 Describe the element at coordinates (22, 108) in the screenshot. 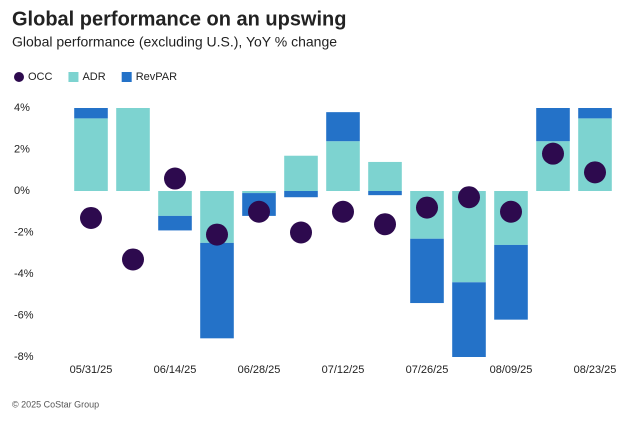

I see `y-tick-label: 4%` at that location.